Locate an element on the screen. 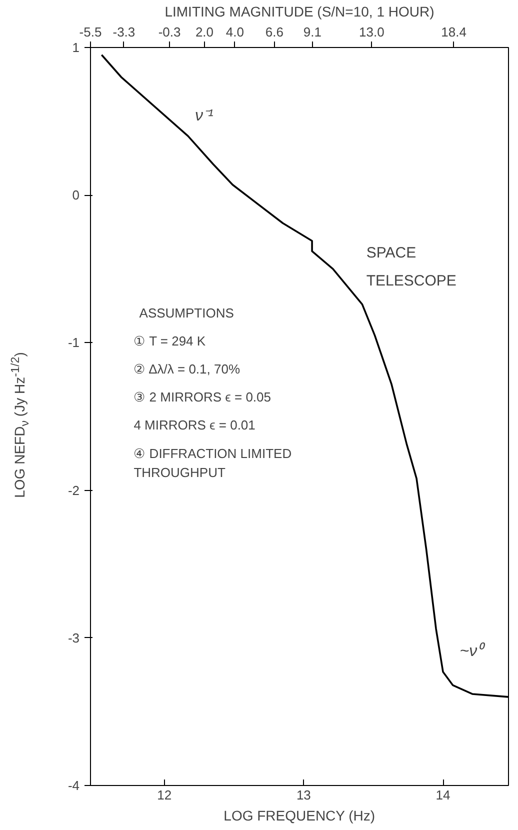  x2-tick-label: -5.5 is located at coordinates (90, 32).